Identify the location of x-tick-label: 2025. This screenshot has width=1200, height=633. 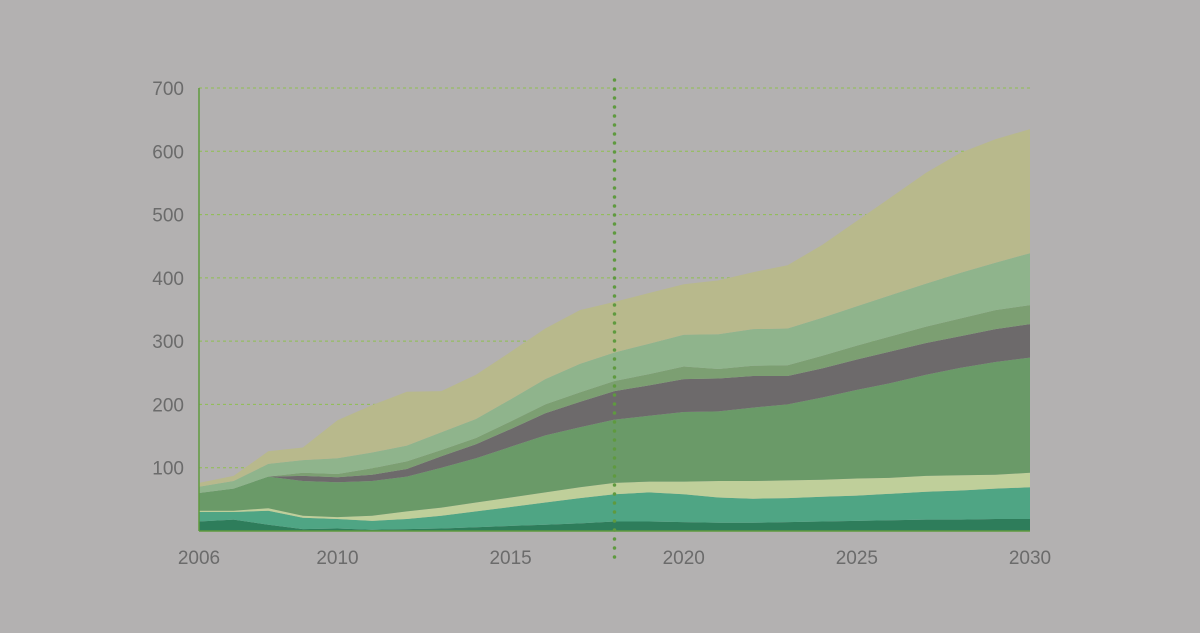
(857, 558).